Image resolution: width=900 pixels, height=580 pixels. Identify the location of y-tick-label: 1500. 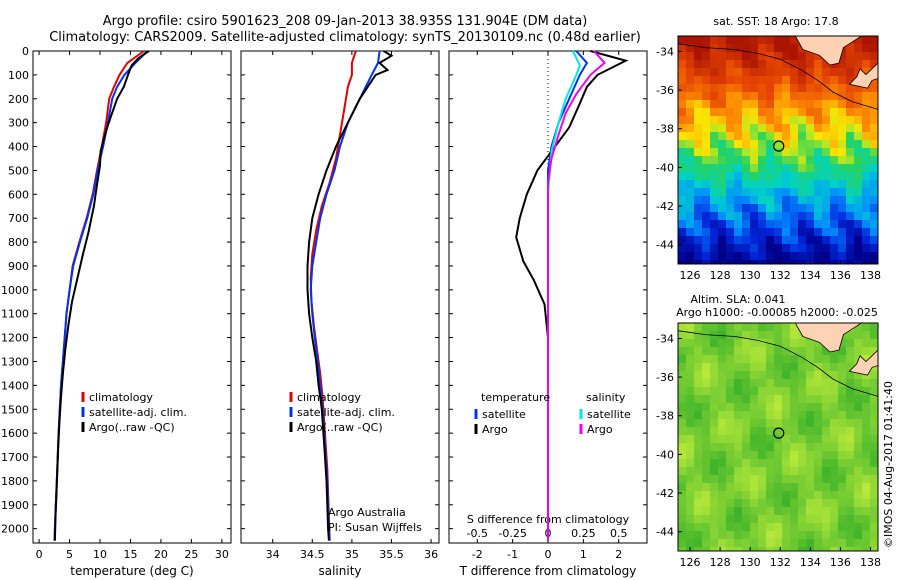
(15, 409).